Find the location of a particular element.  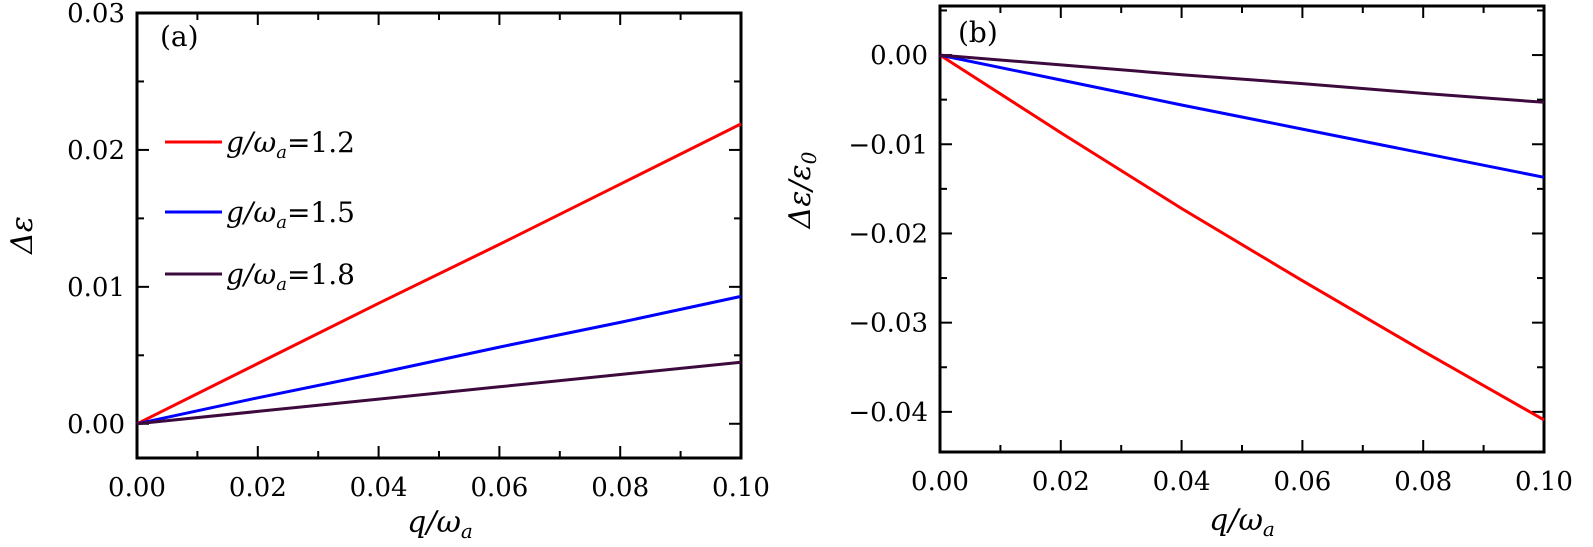

panel-a-xtick-label: 0.04 is located at coordinates (379, 488).